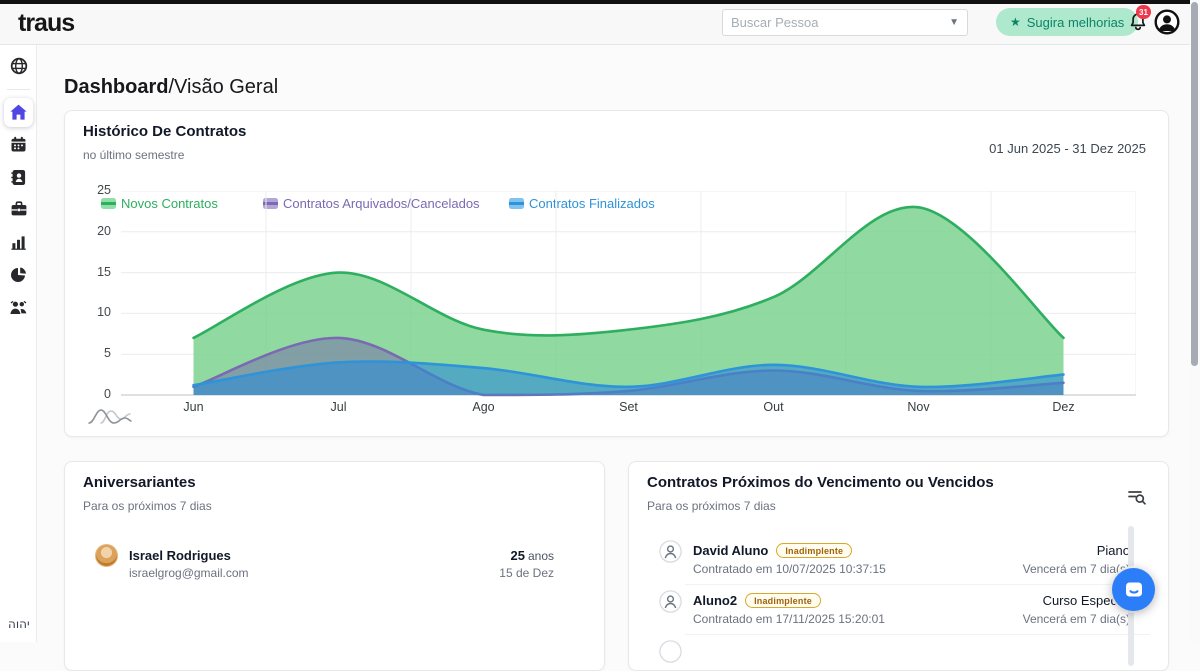 The width and height of the screenshot is (1200, 671). I want to click on people-icon, so click(18, 307).